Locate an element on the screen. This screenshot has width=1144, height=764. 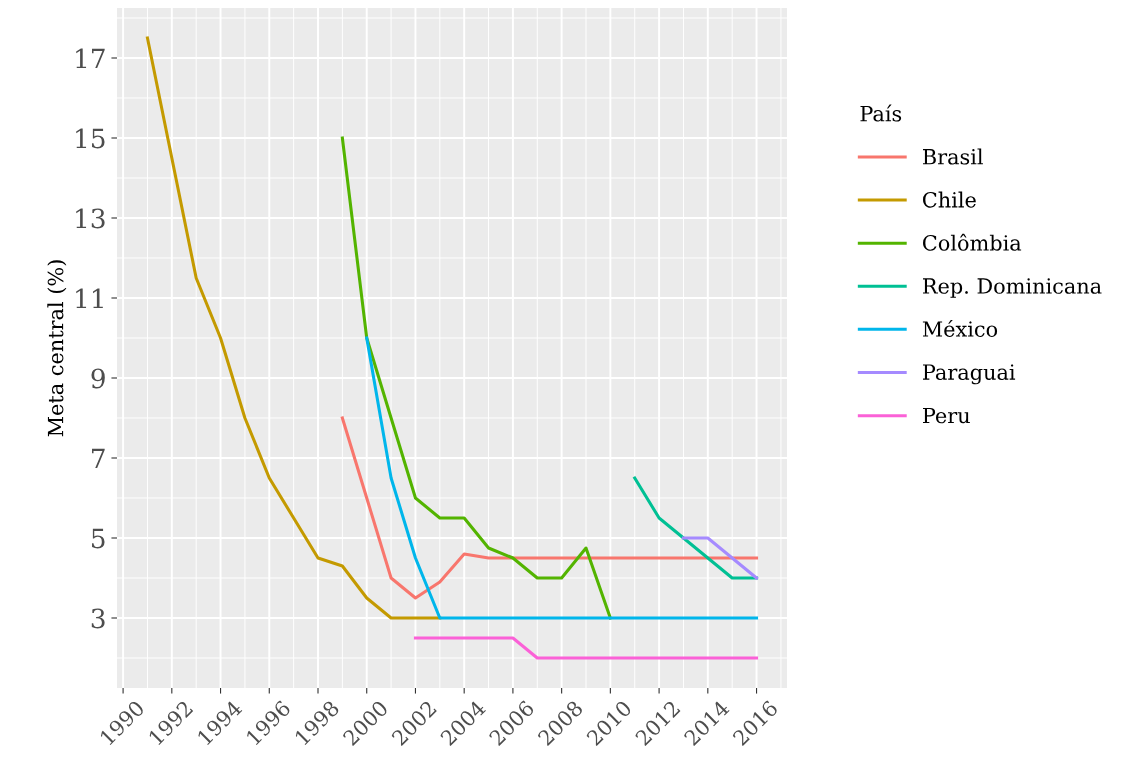
y-tick-label: 11 is located at coordinates (89, 298).